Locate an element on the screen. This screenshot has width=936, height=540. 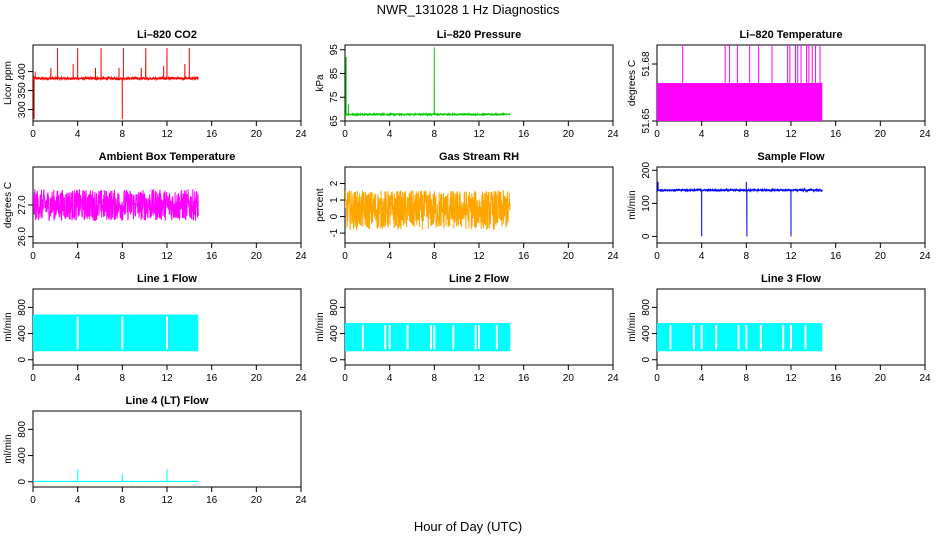
panel-title: Line 1 Flow is located at coordinates (167, 279).